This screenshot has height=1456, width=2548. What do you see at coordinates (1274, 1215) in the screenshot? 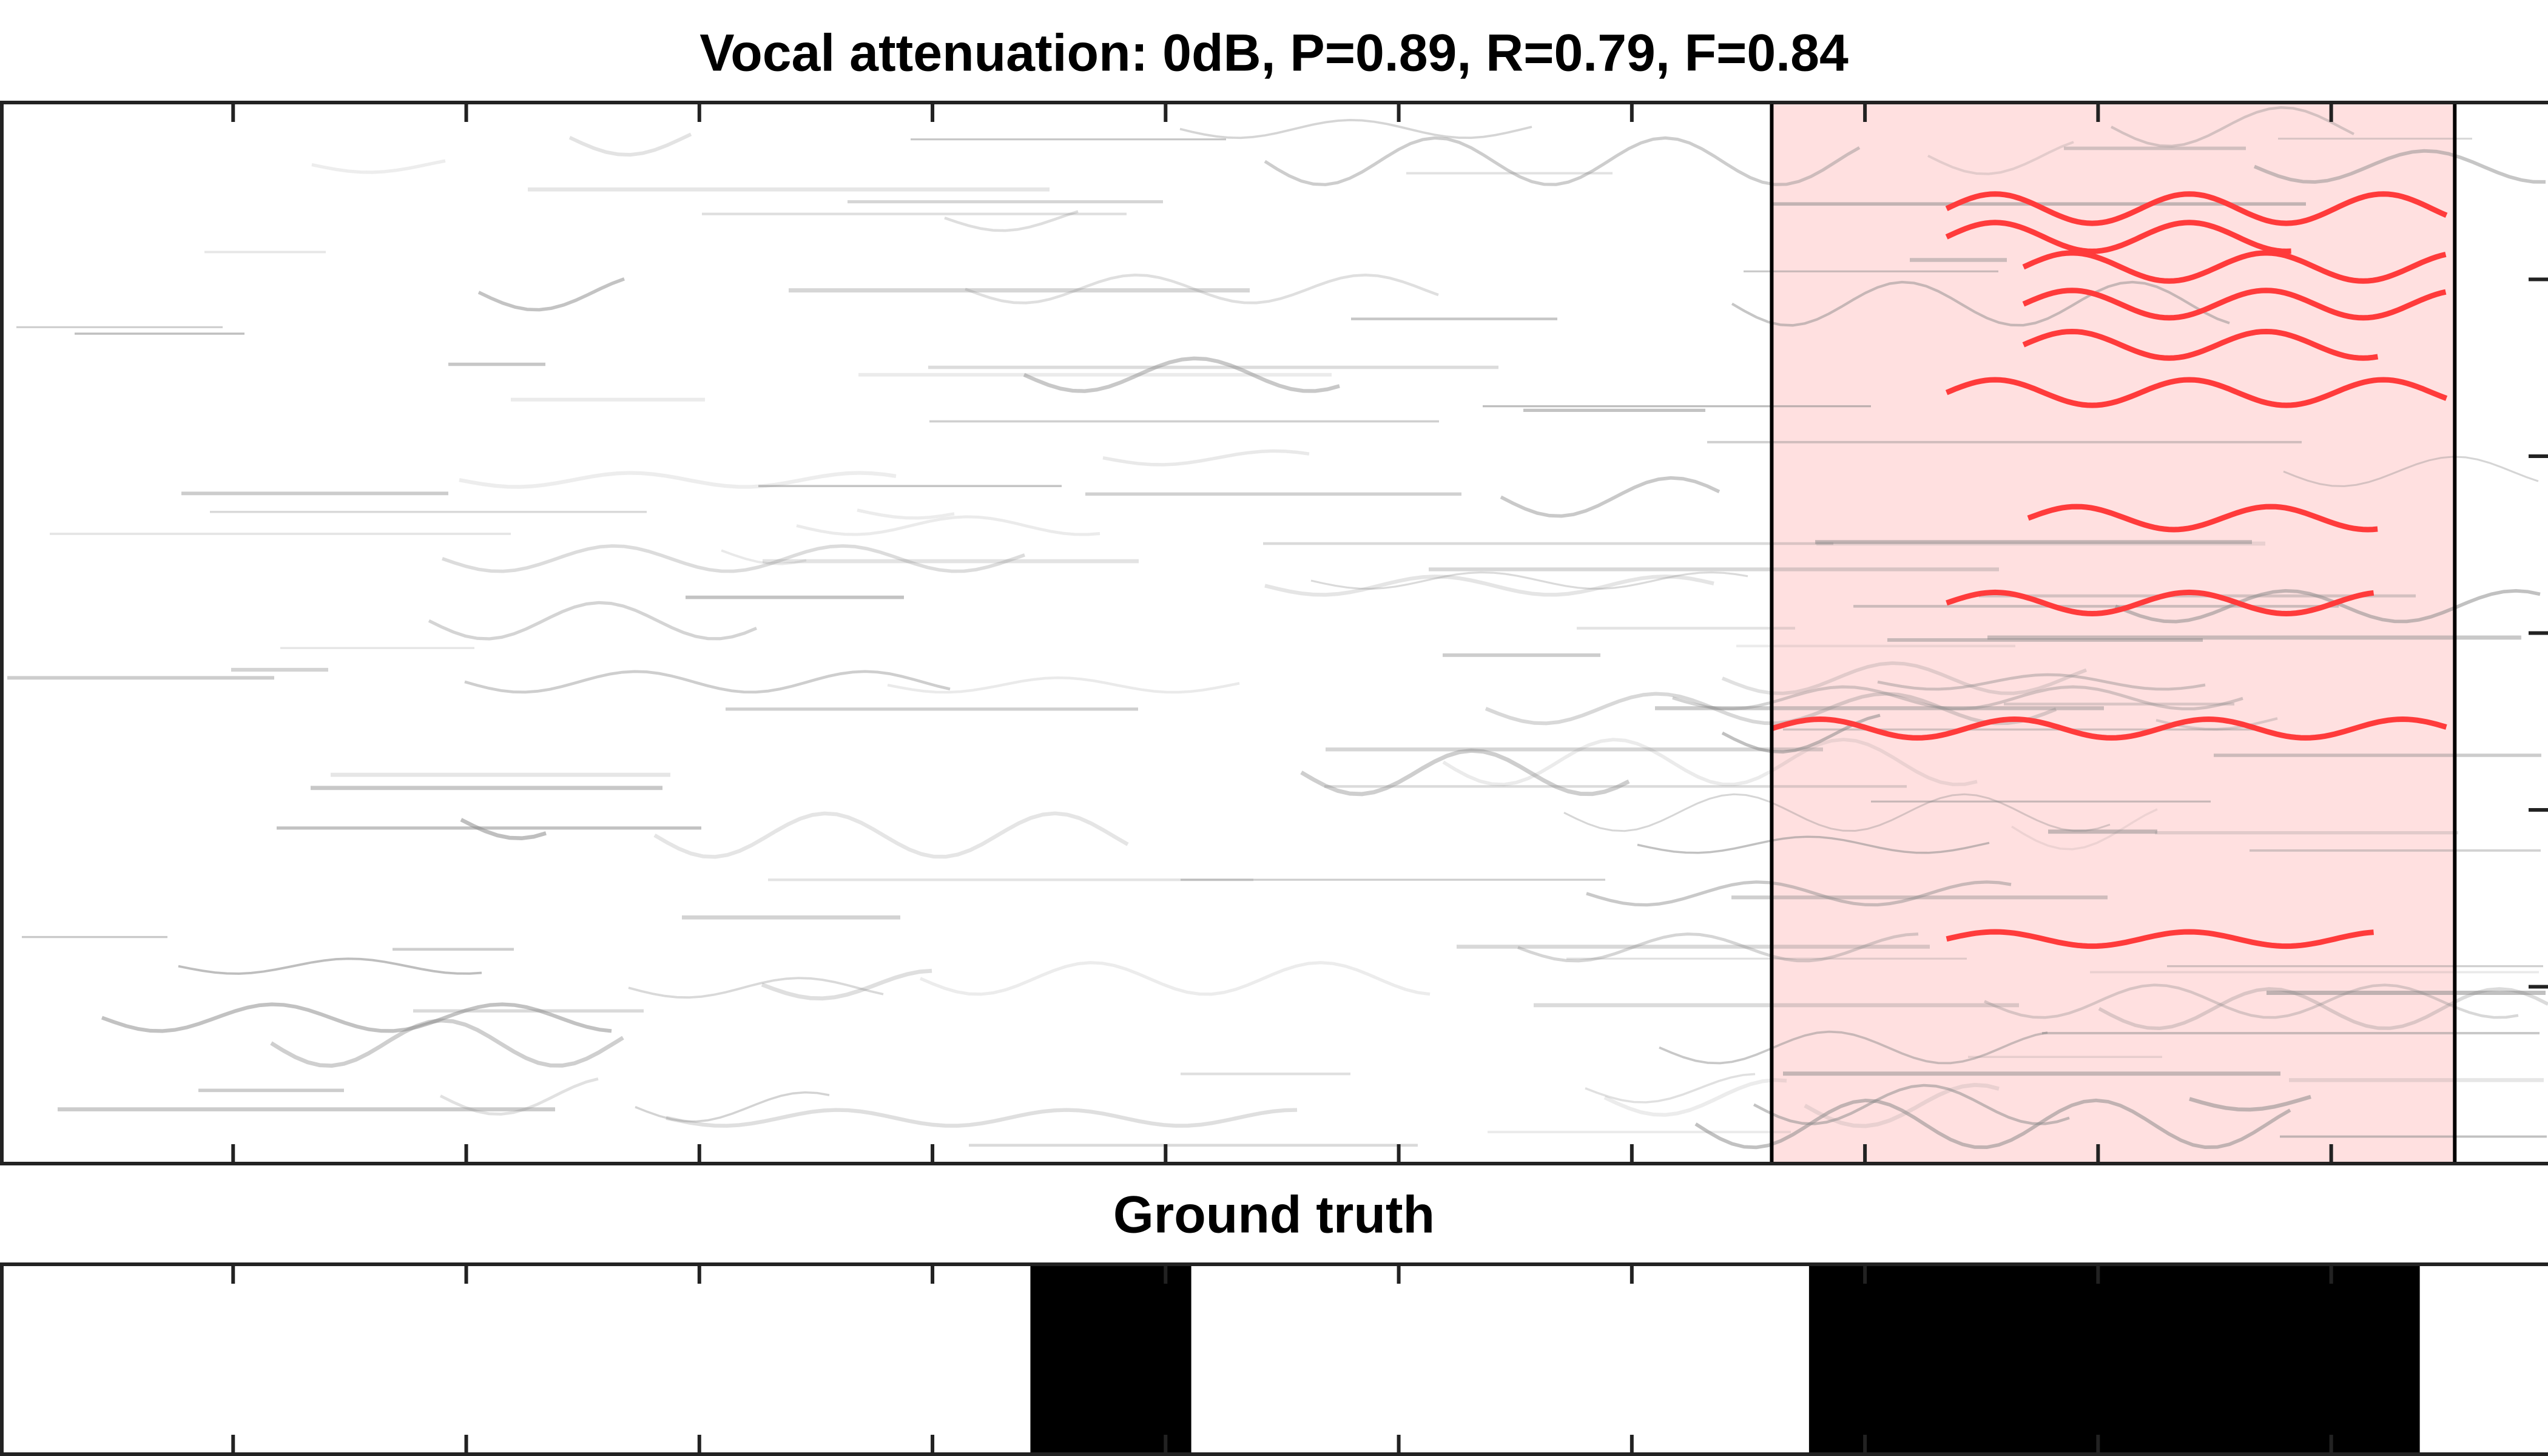
I see `chart-title: Ground truth` at bounding box center [1274, 1215].